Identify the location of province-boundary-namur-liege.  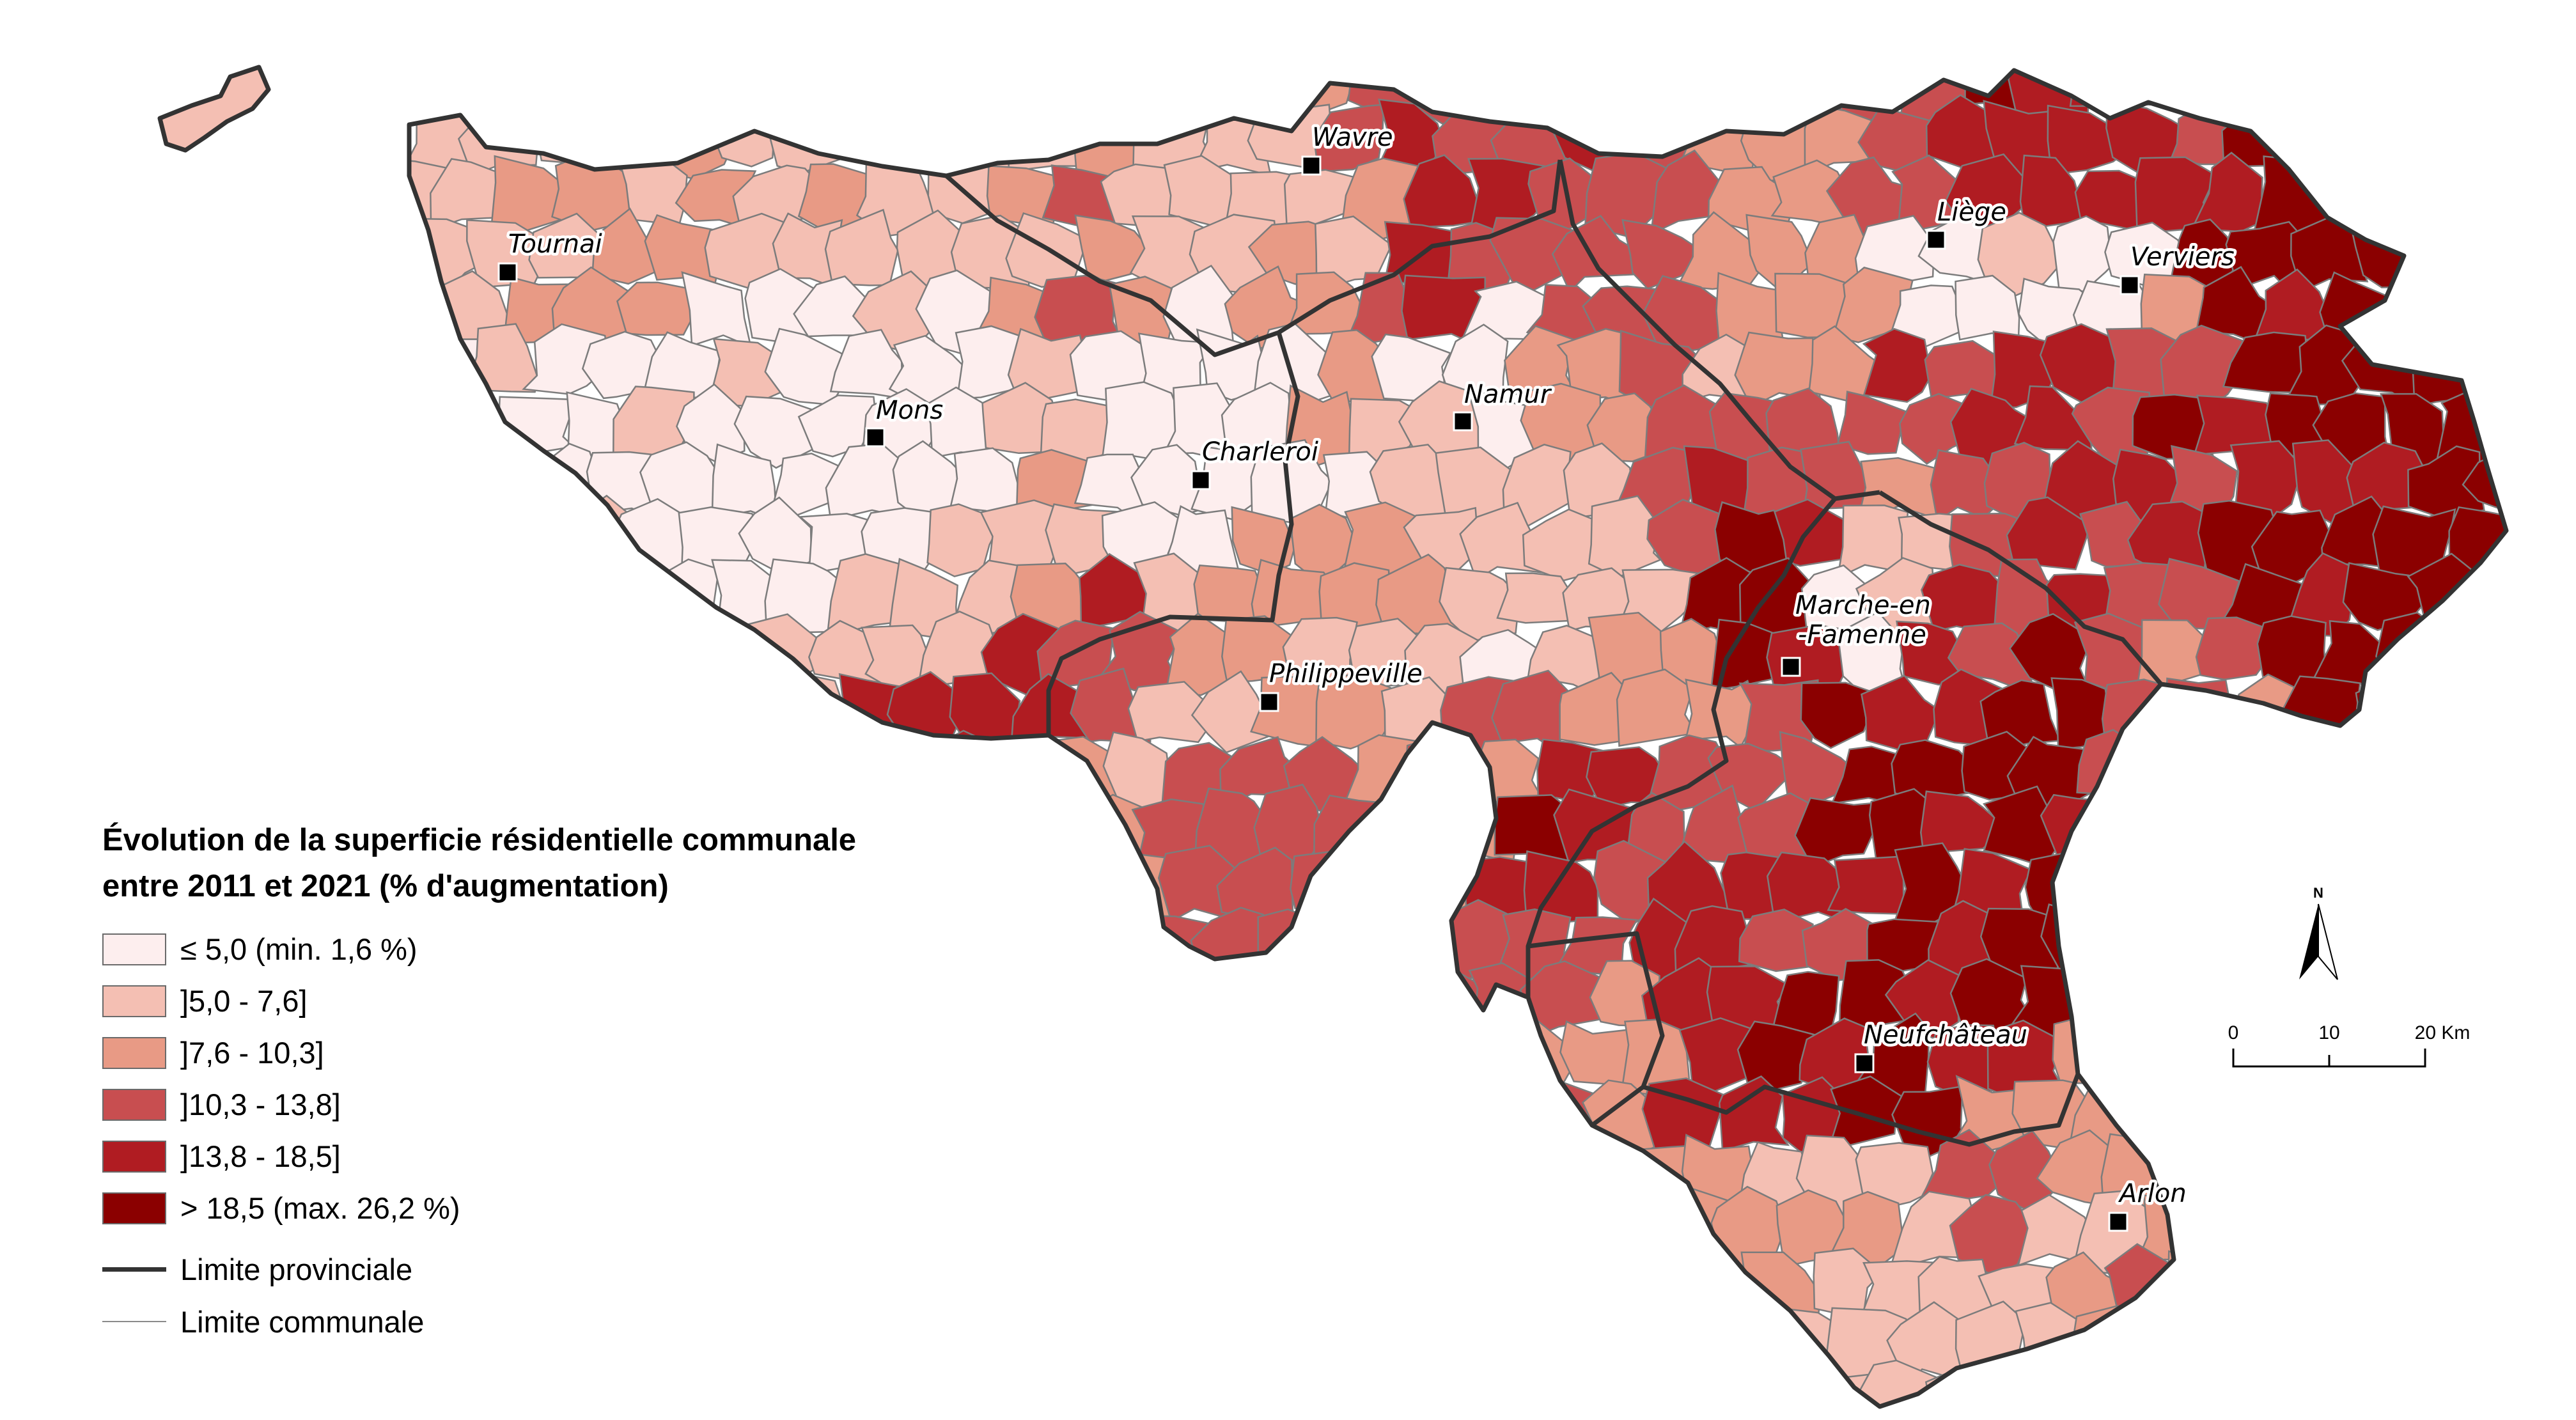
(1718, 330).